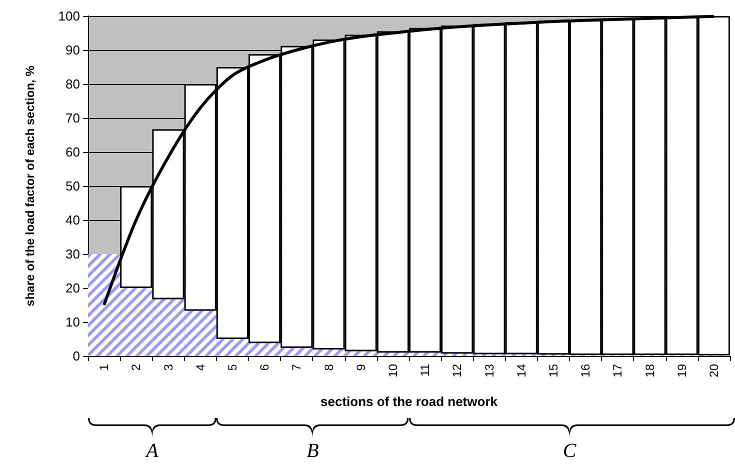 The image size is (735, 466). I want to click on x-tick-label: 13, so click(489, 371).